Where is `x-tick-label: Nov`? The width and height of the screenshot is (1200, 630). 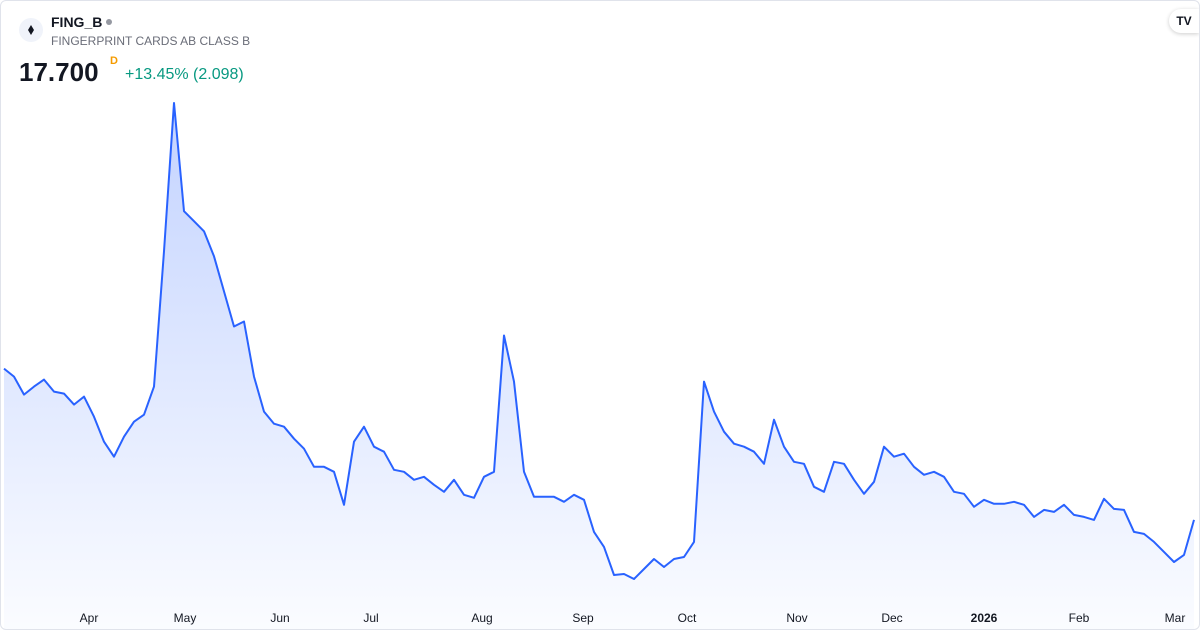 x-tick-label: Nov is located at coordinates (796, 618).